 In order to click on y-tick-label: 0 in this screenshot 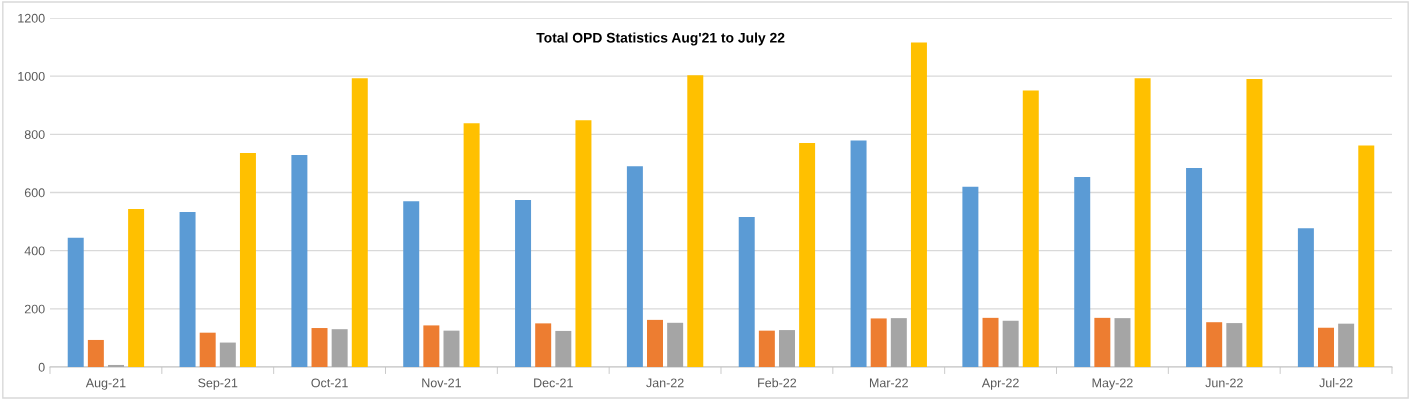, I will do `click(41, 367)`.